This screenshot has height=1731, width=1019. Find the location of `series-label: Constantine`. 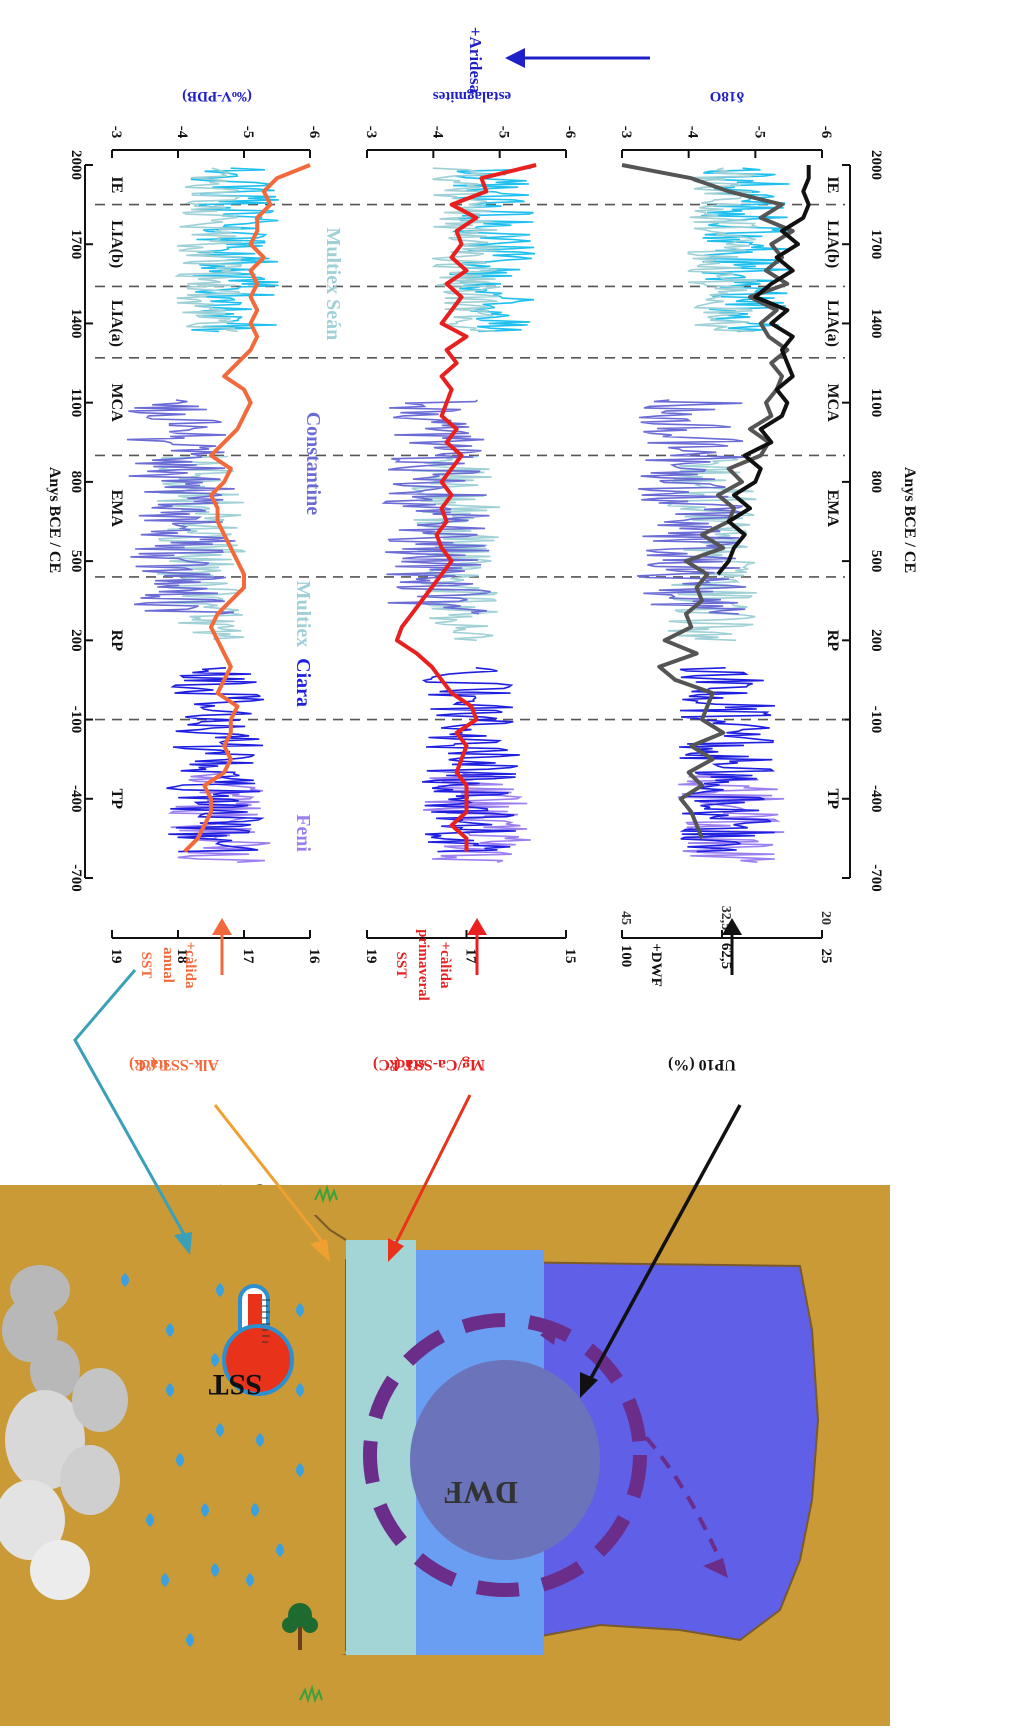

series-label: Constantine is located at coordinates (313, 463).